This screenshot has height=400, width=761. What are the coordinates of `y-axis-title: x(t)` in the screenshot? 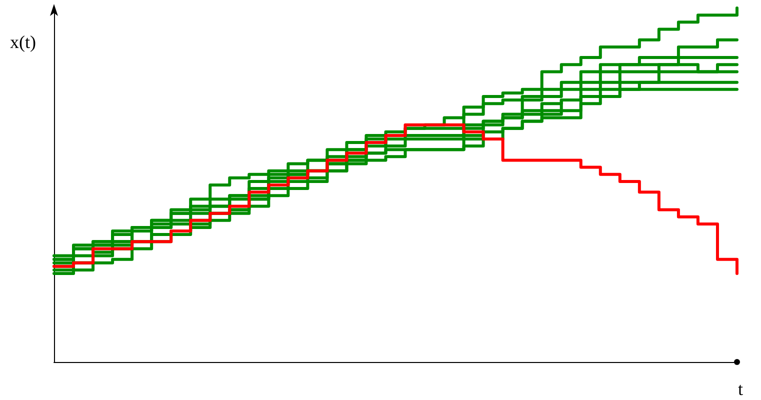 It's located at (23, 42).